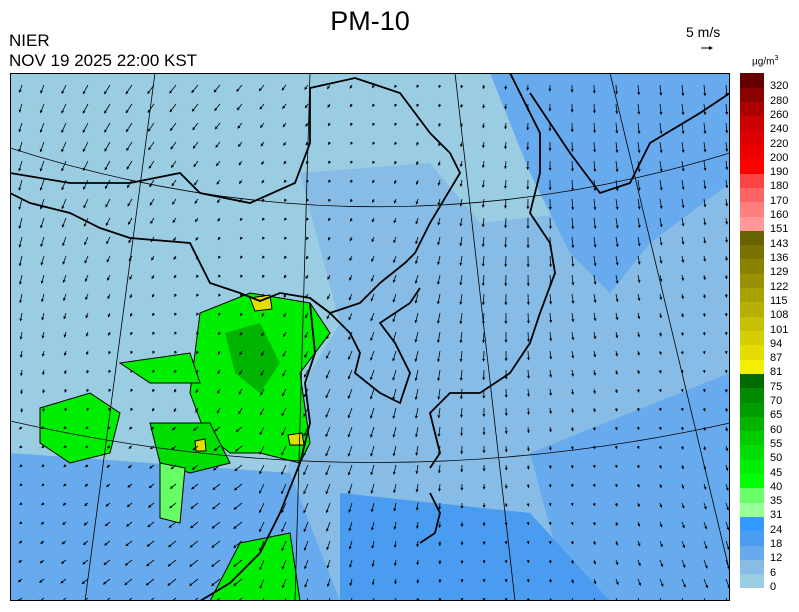 This screenshot has width=799, height=612. I want to click on unit-text: µg/m, so click(763, 62).